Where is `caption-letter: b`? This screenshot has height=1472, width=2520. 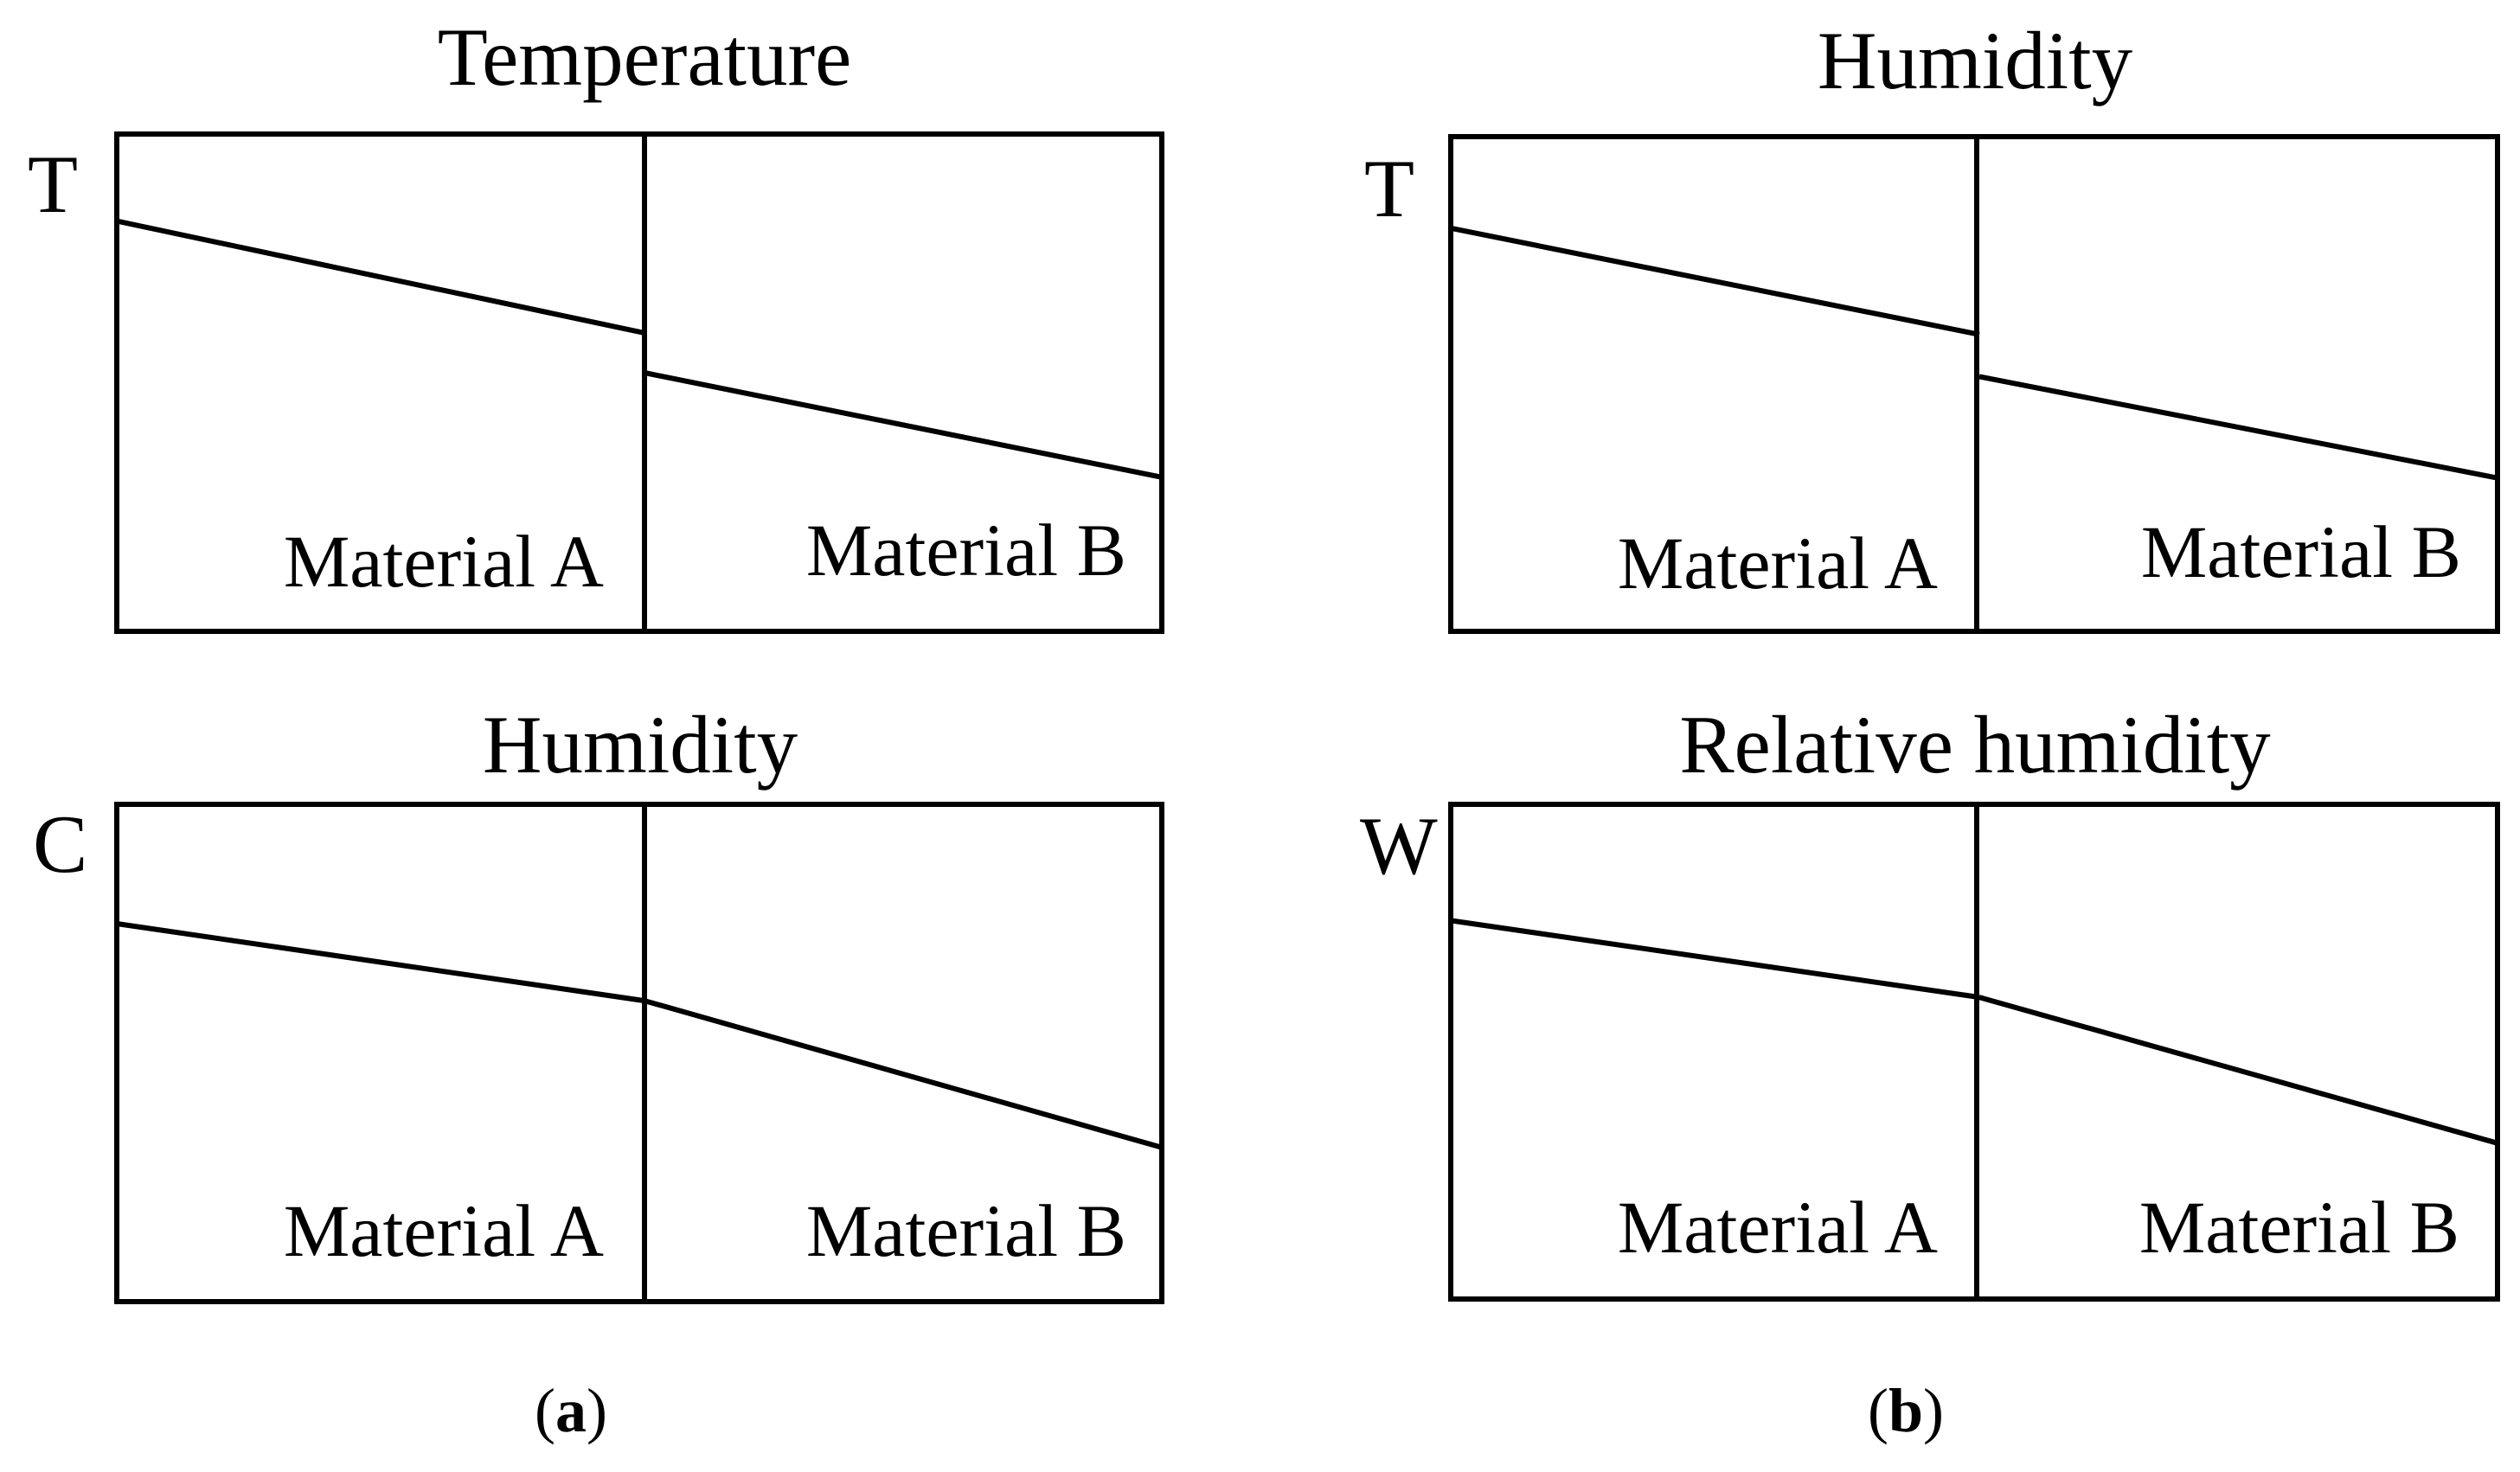
caption-letter: b is located at coordinates (1905, 1410).